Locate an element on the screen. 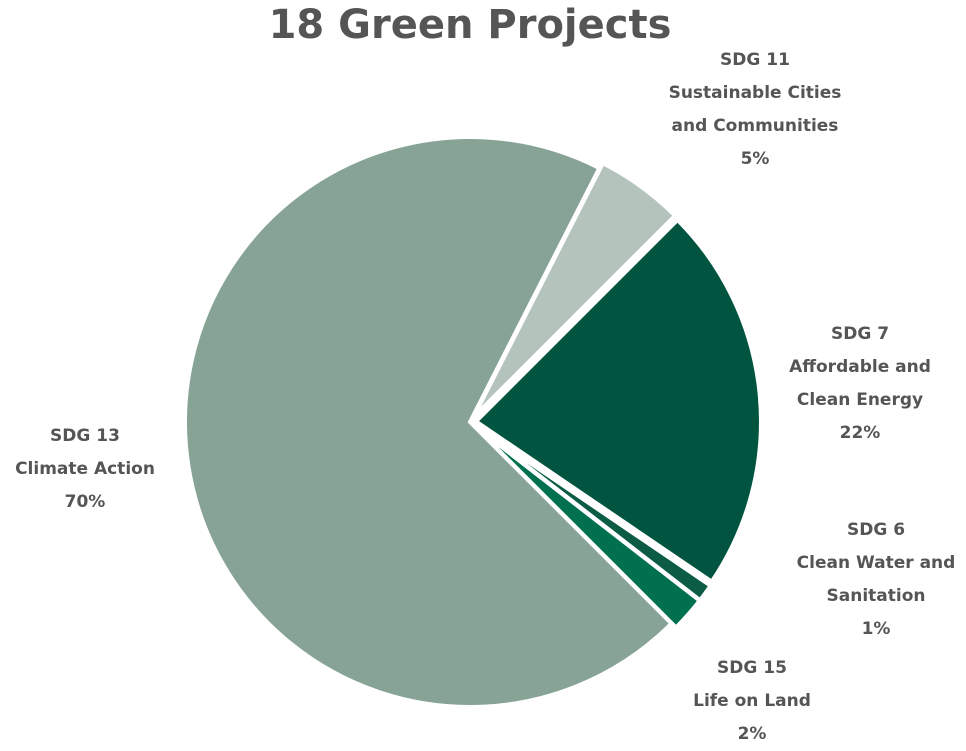  description-label: Affordable and Clean Energy is located at coordinates (860, 383).